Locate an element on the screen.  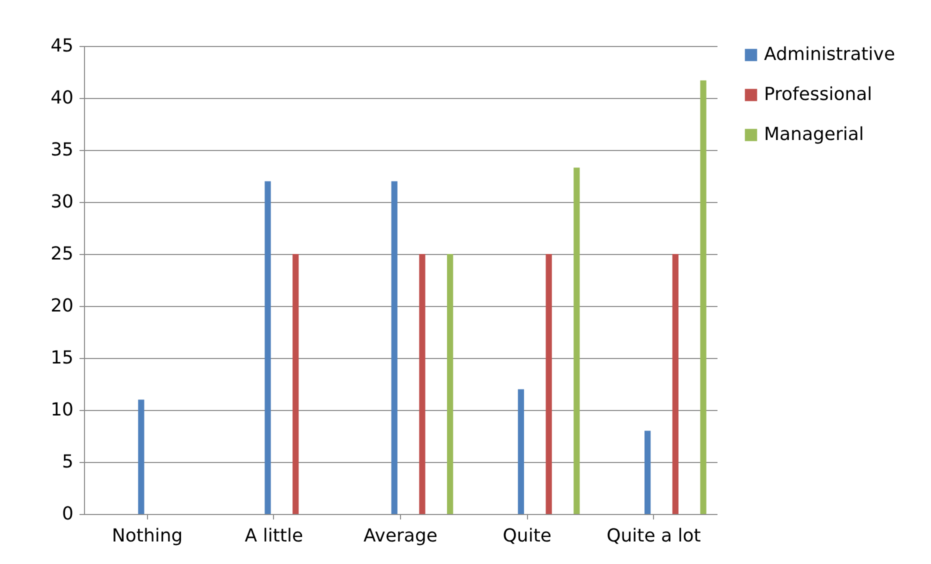
x-tick-label: Quite a lot is located at coordinates (653, 536).